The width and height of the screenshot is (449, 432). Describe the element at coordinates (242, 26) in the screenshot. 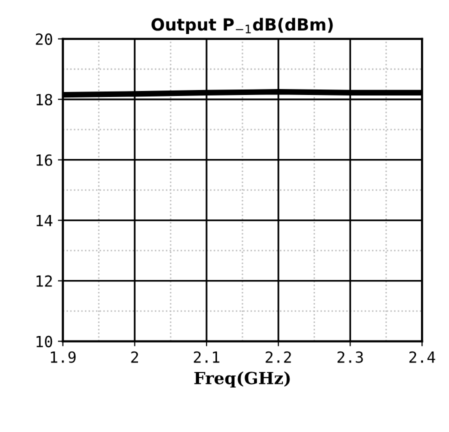

I see `chart-title: Output P$_{−1}$dB(dBm)` at that location.